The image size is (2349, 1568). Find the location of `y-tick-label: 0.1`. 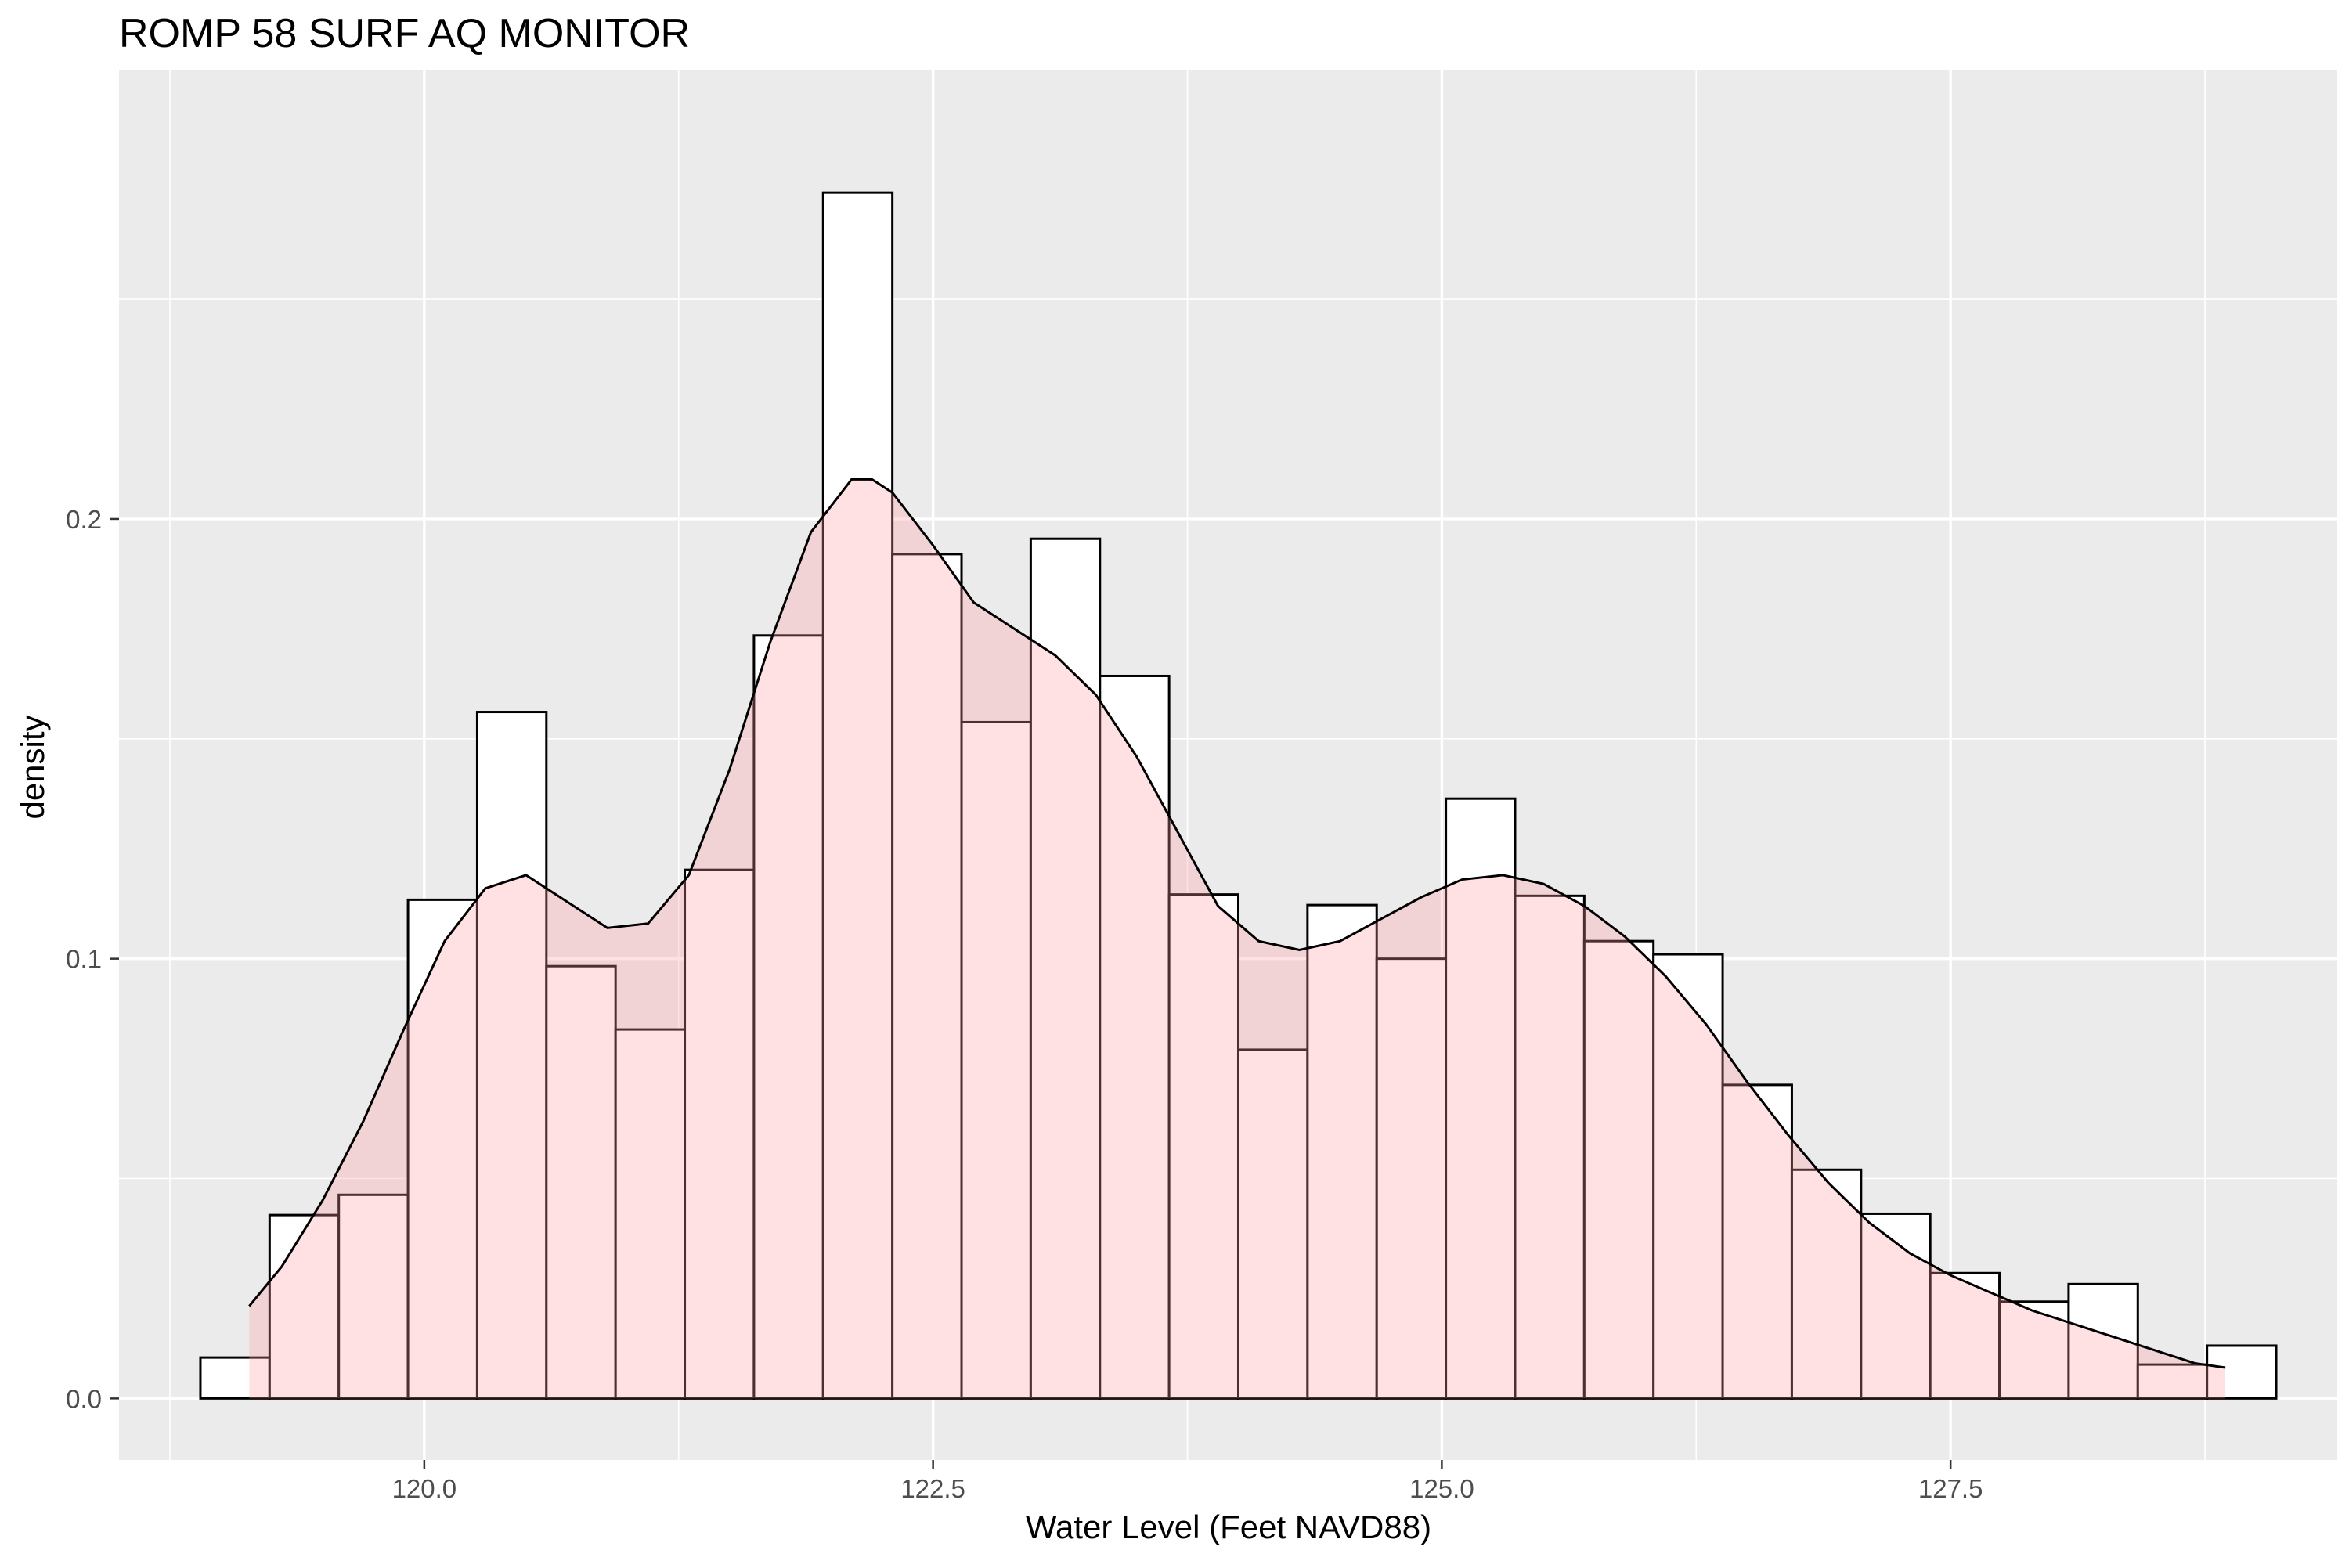

y-tick-label: 0.1 is located at coordinates (84, 959).